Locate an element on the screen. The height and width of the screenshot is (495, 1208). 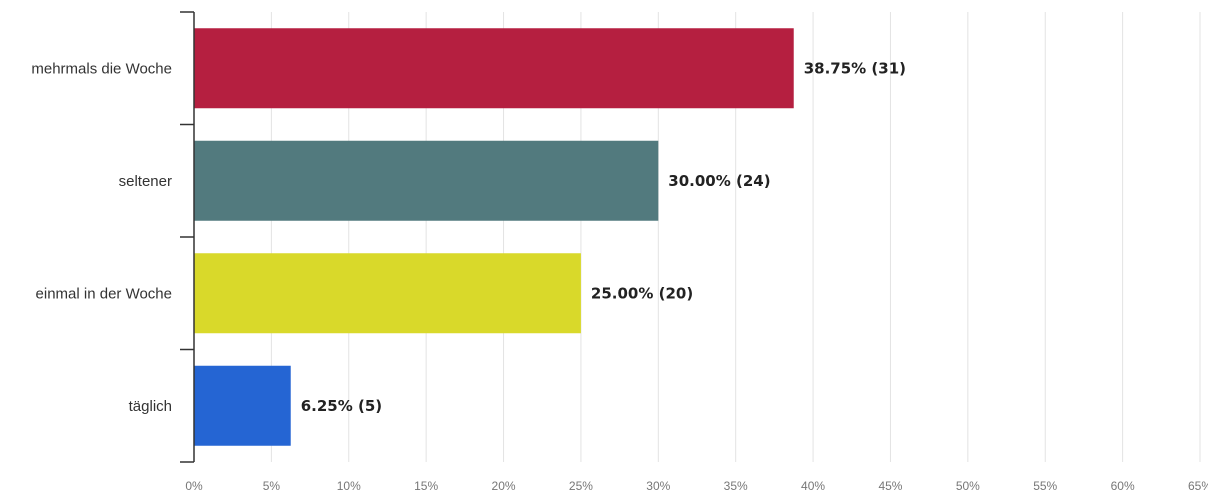
x-tick-label: 65% is located at coordinates (1198, 486).